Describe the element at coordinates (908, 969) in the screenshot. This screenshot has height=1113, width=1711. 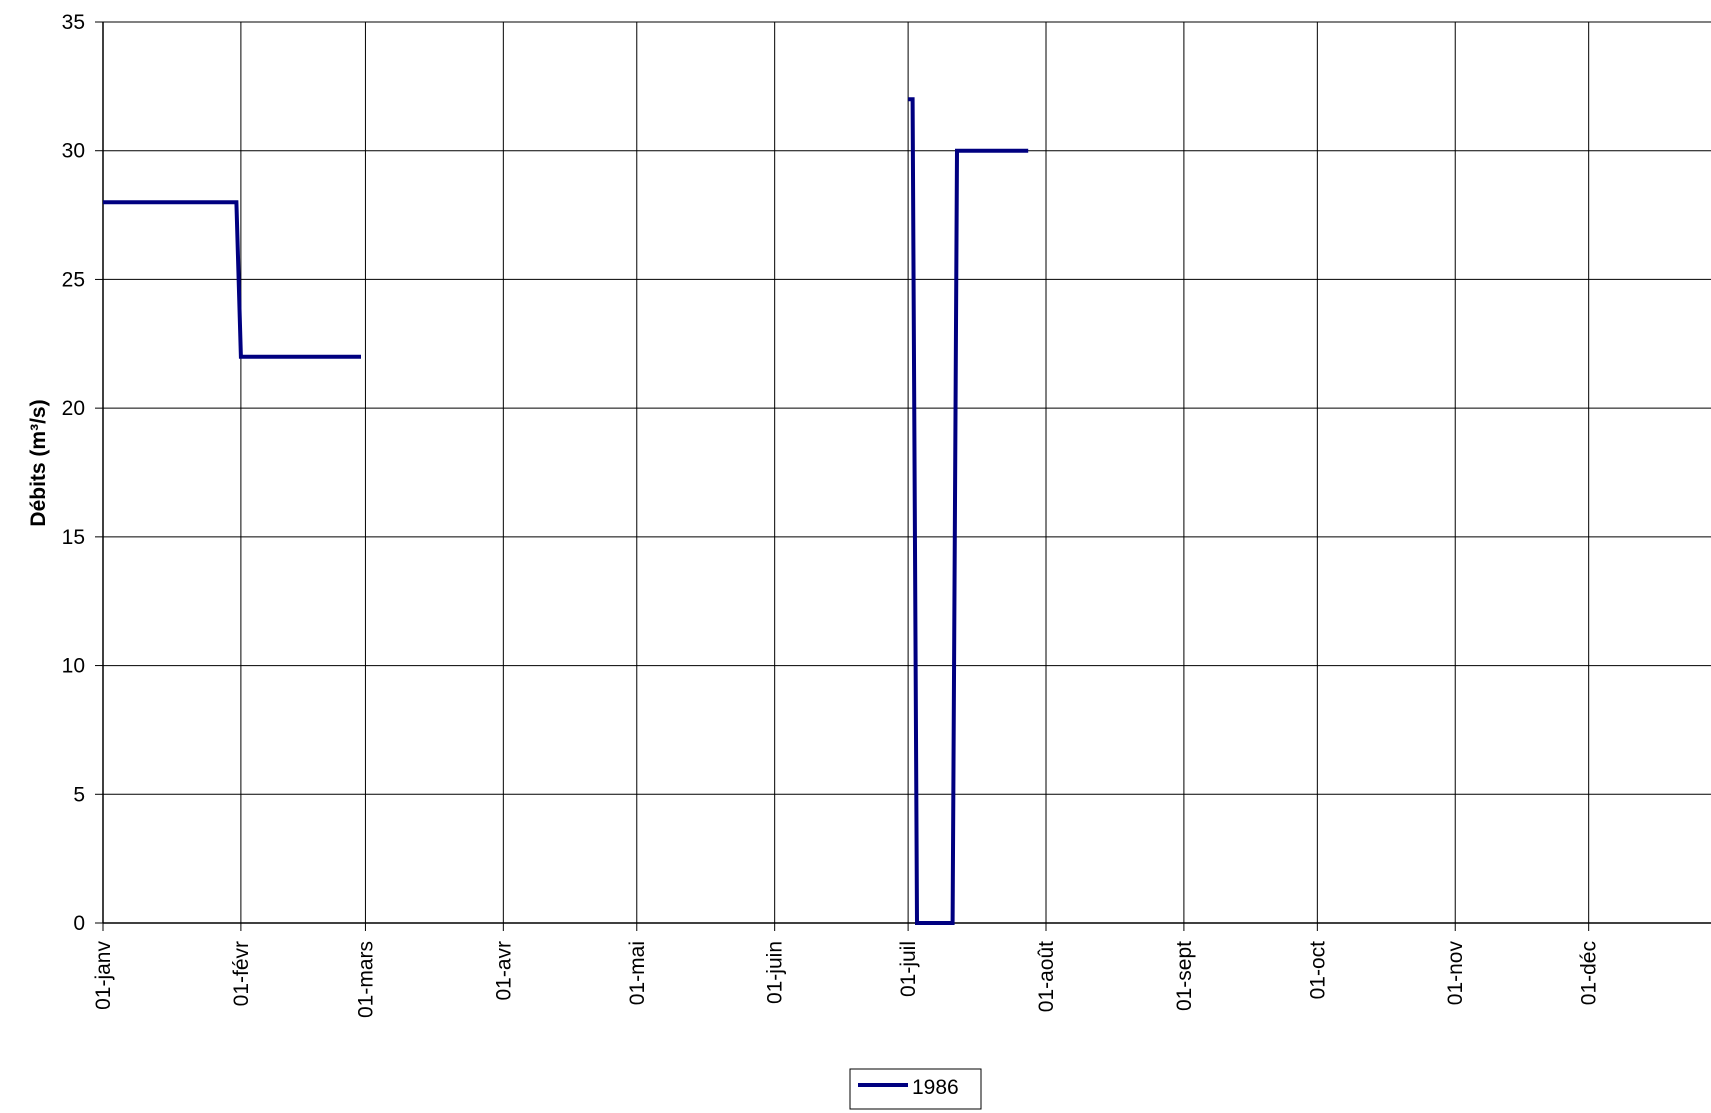
I see `x-tick-label: 01-juil` at that location.